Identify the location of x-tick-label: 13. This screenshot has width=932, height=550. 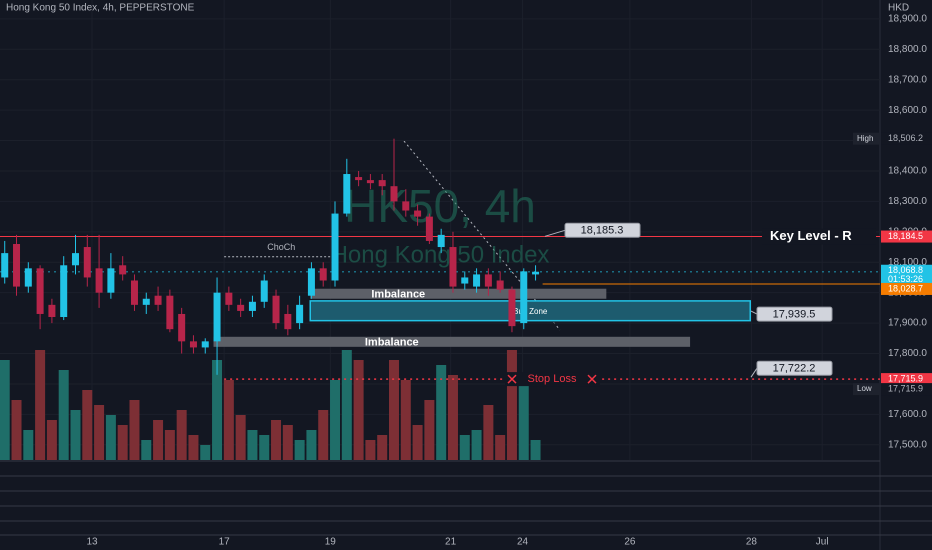
(92, 542).